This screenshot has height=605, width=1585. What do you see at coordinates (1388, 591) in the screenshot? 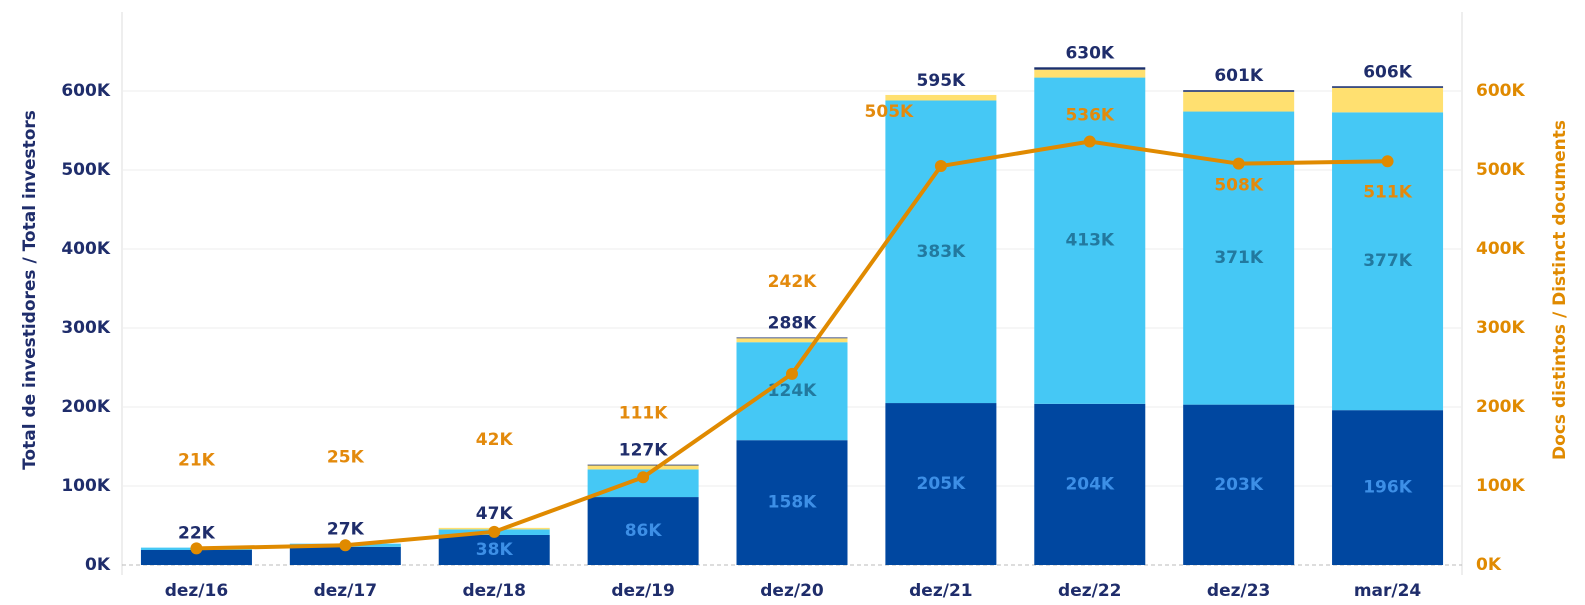
I see `x-tick-label: mar/24` at bounding box center [1388, 591].